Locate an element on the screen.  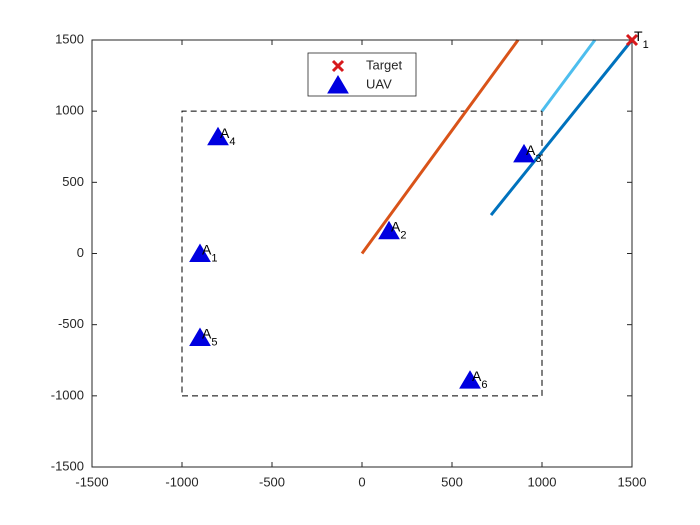
x-tick-label: -500 is located at coordinates (272, 481).